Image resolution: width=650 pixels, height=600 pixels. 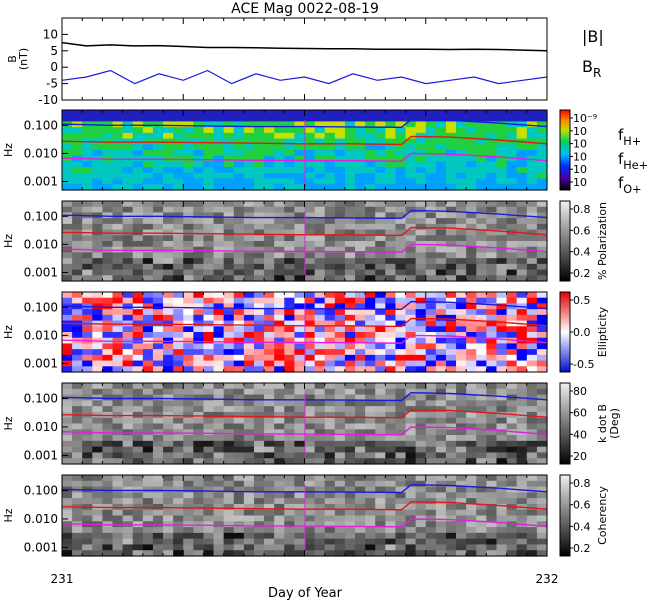 I want to click on colorbar-label: Coherency, so click(x=602, y=515).